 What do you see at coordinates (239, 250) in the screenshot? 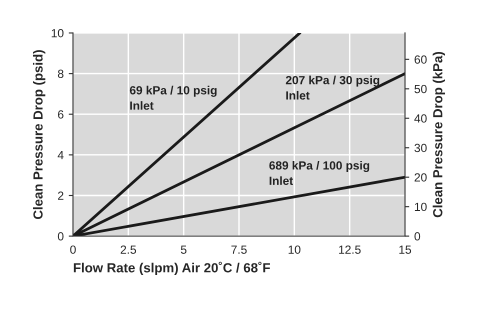
I see `x-tick-label: 7.5` at bounding box center [239, 250].